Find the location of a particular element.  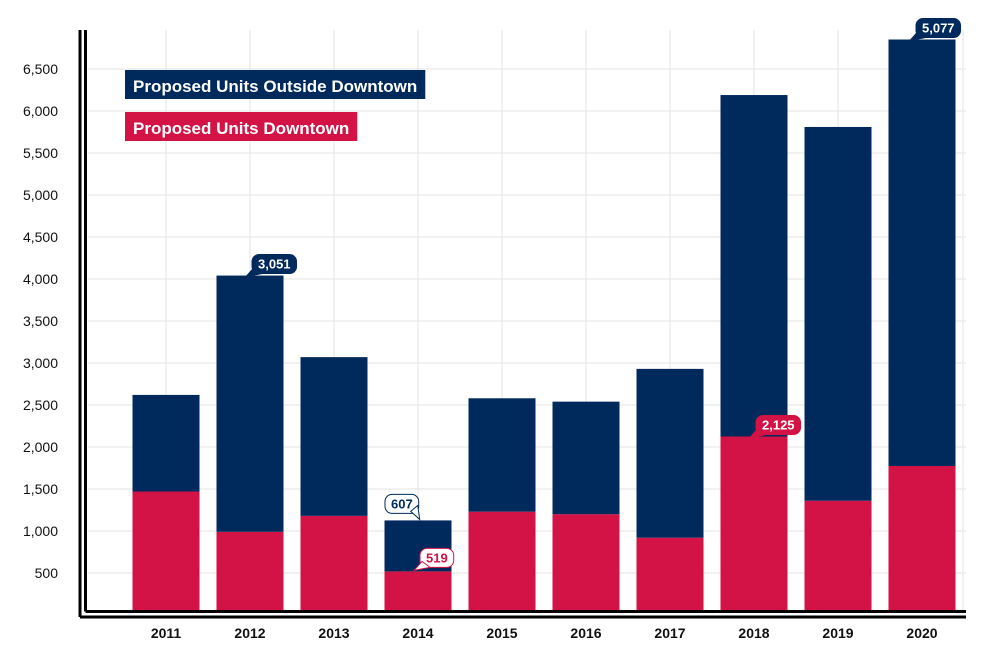

annotation-callout: 5,077 is located at coordinates (935, 30).